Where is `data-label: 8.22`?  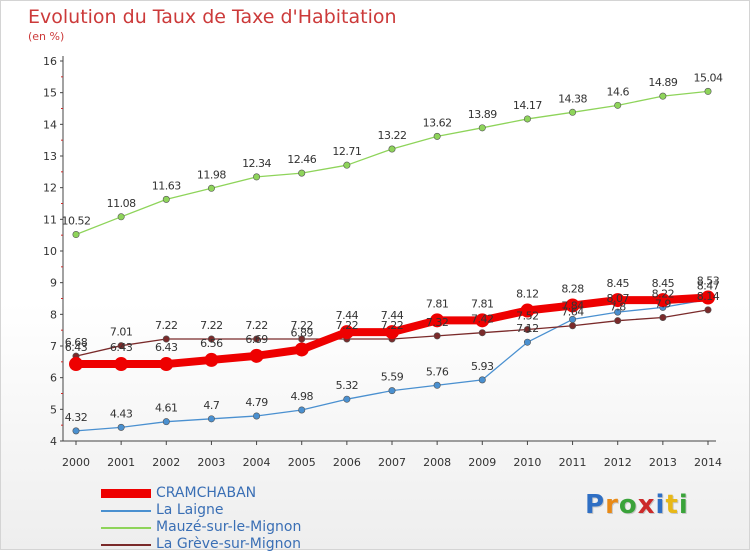 data-label: 8.22 is located at coordinates (663, 293).